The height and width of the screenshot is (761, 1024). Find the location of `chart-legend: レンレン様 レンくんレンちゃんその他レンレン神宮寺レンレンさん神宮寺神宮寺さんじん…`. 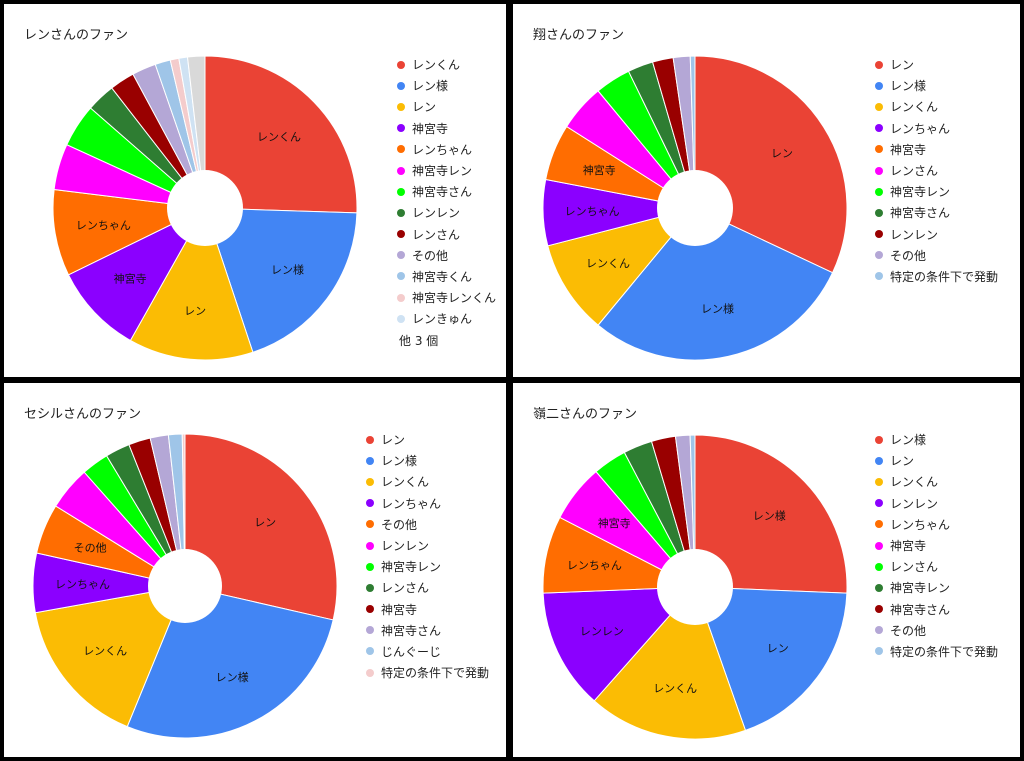

chart-legend: レンレン様 レンくんレンちゃんその他レンレン神宮寺レンレンさん神宮寺神宮寺さんじん… is located at coordinates (427, 556).